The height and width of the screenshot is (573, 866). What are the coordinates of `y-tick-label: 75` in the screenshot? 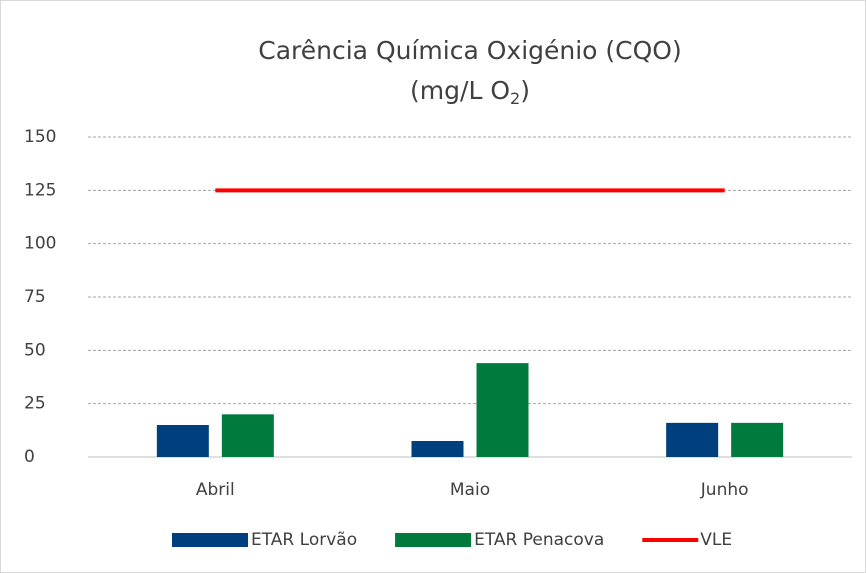 It's located at (35, 297).